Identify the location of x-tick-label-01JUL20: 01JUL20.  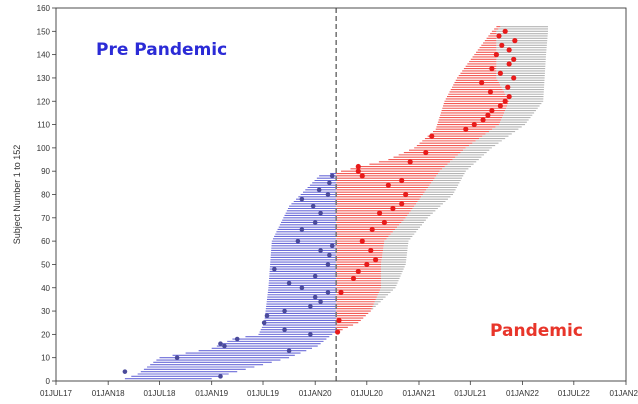
(367, 393).